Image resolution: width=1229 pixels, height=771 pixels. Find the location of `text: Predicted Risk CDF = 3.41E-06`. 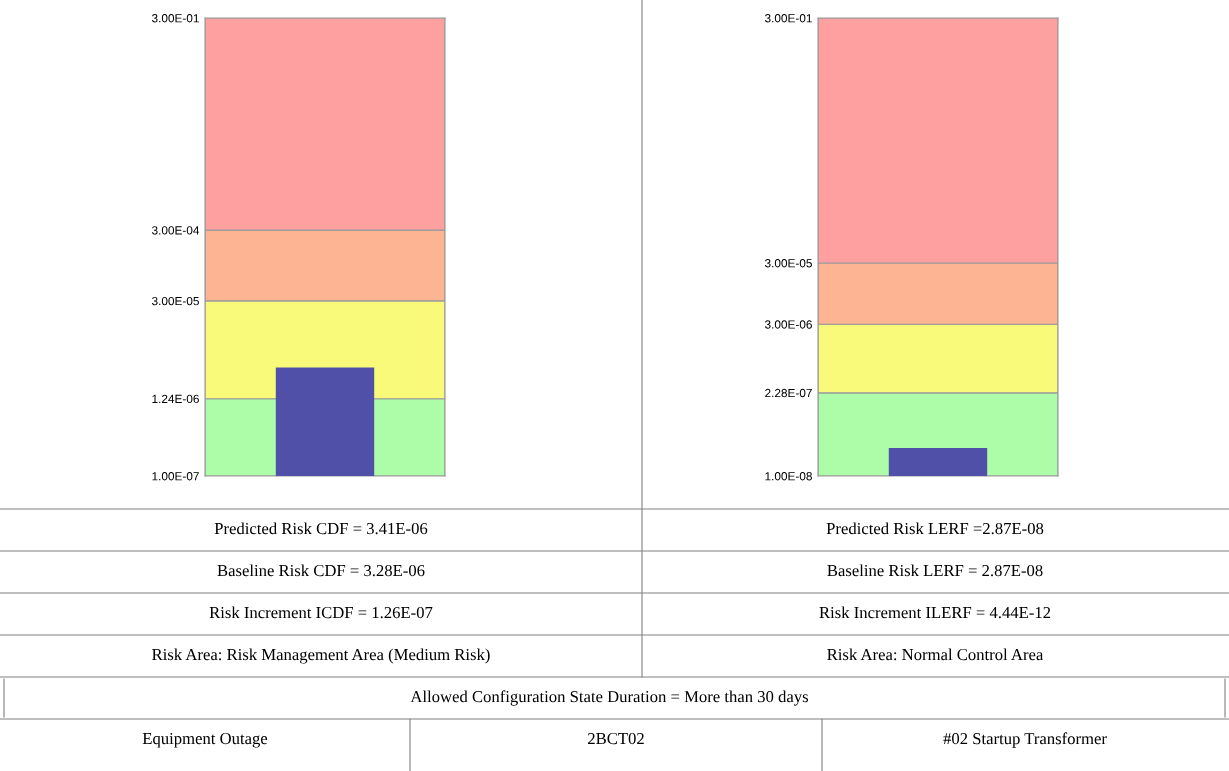

text: Predicted Risk CDF = 3.41E-06 is located at coordinates (321, 528).